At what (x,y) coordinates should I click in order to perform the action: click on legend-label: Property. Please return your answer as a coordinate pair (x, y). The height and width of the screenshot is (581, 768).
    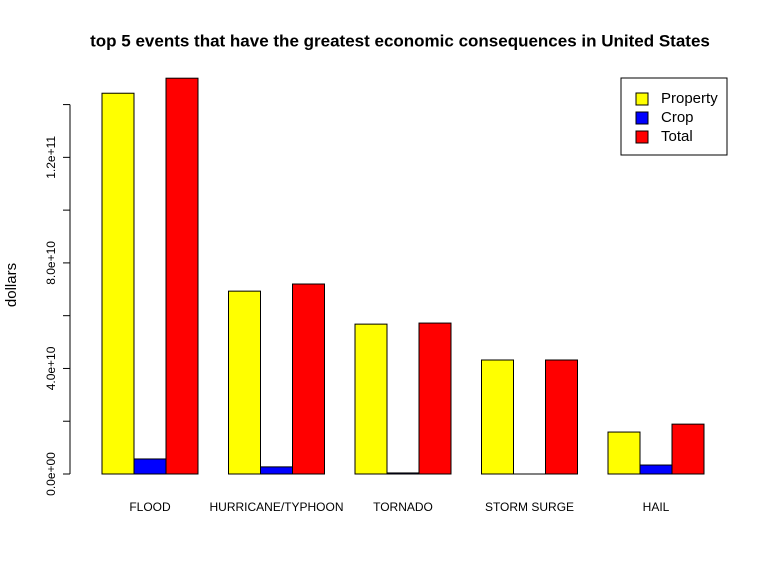
    Looking at the image, I should click on (689, 98).